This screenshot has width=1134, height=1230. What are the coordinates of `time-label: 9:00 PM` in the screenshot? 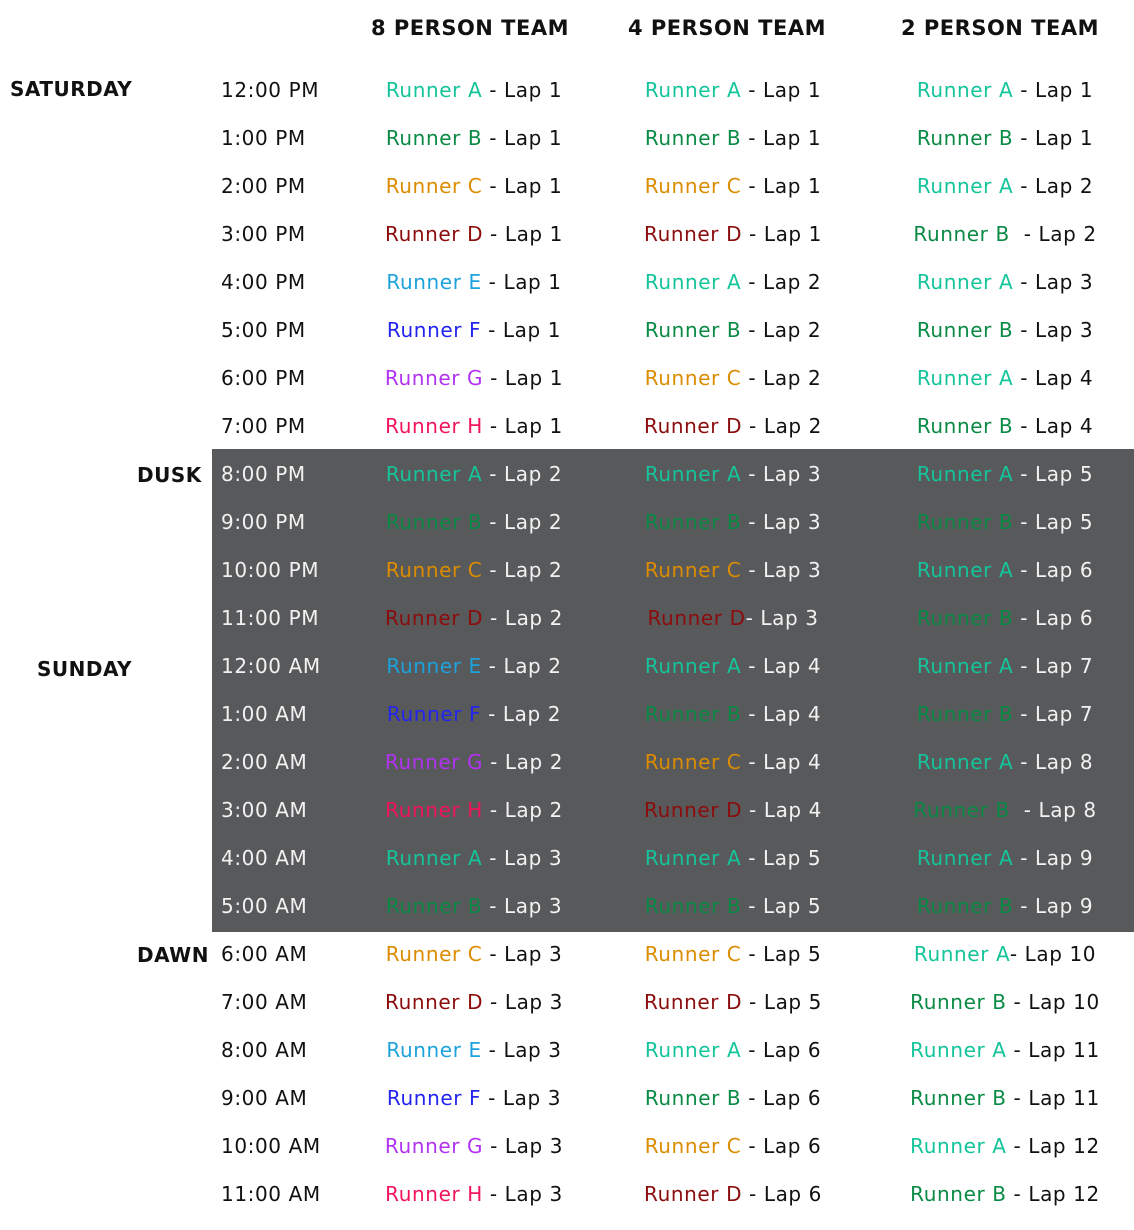 It's located at (263, 522).